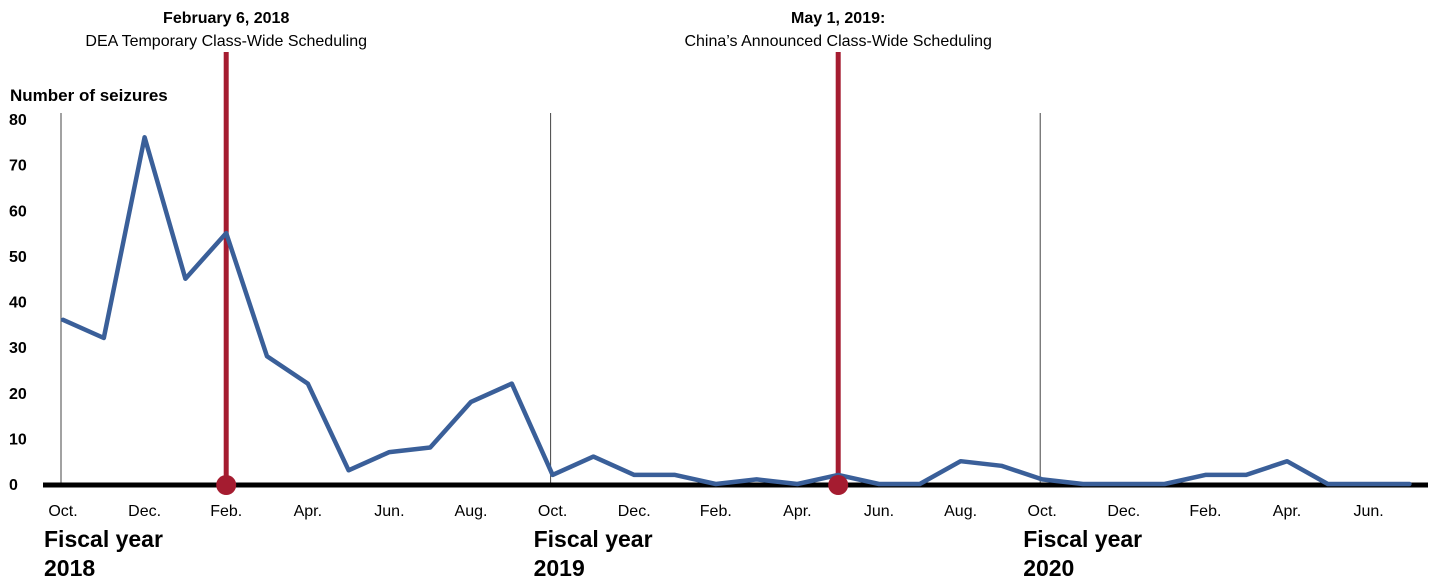 Image resolution: width=1435 pixels, height=580 pixels. What do you see at coordinates (18, 348) in the screenshot?
I see `y-tick-label: 30` at bounding box center [18, 348].